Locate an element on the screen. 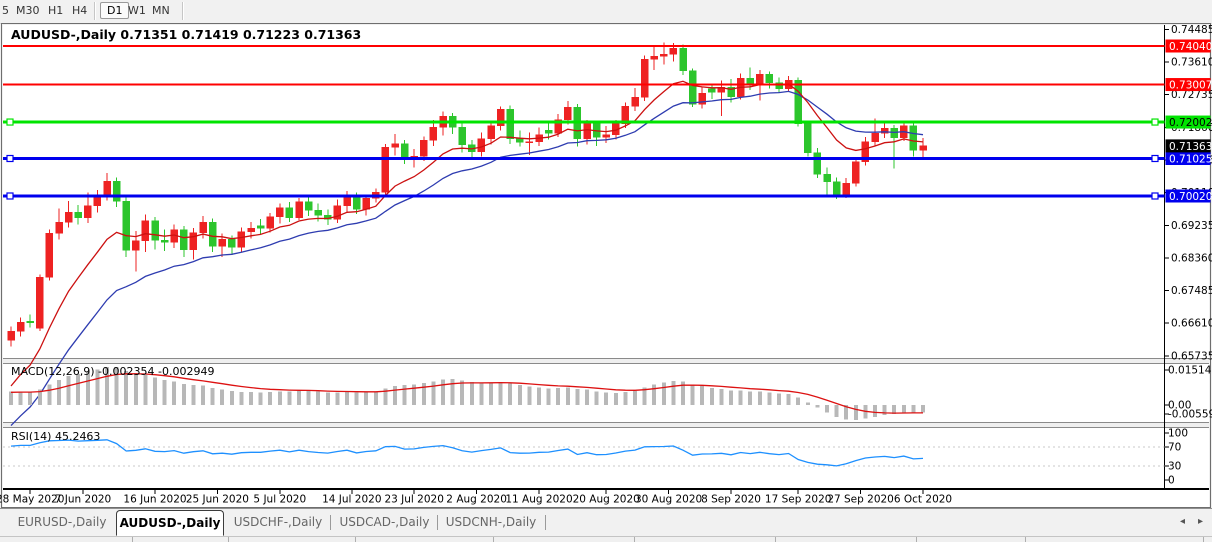 The height and width of the screenshot is (542, 1212). timeframe-button-h4: H4 is located at coordinates (80, 10).